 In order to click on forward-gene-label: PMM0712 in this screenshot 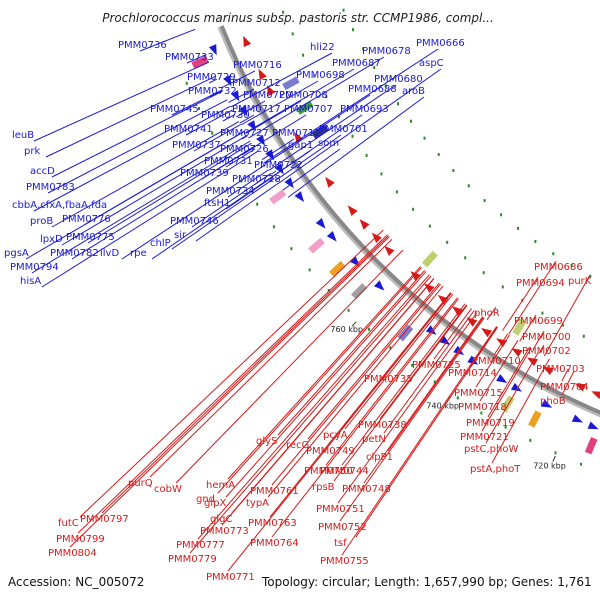, I will do `click(256, 83)`.